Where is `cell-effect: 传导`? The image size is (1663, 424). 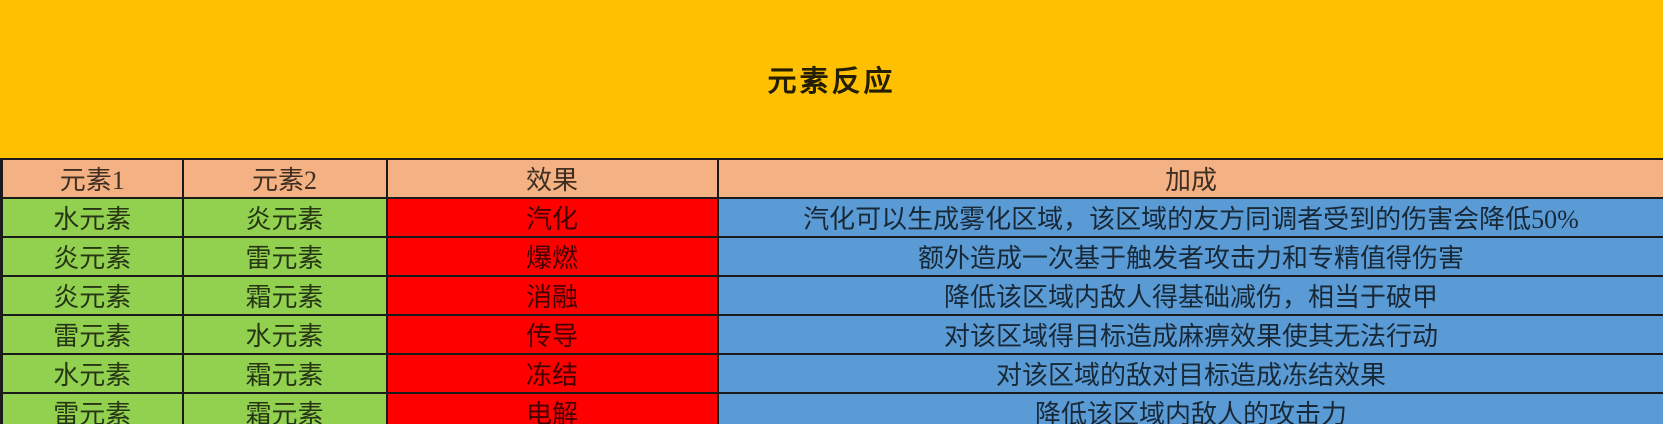 cell-effect: 传导 is located at coordinates (552, 334).